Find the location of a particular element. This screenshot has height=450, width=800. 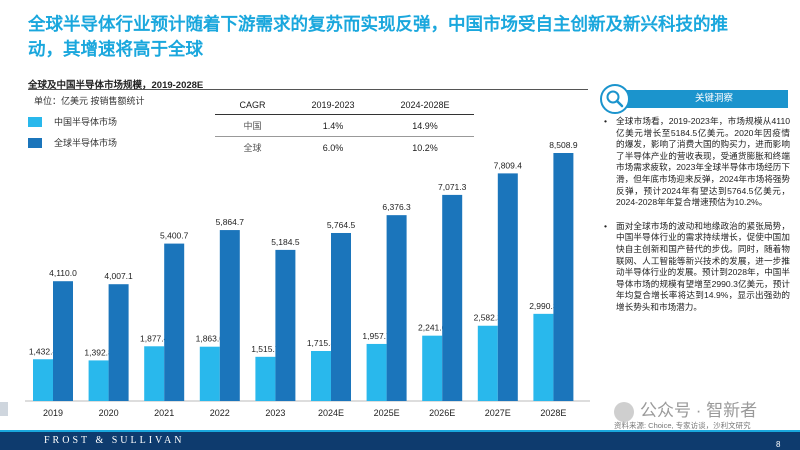

legend-label-china: 中国半导体市场 is located at coordinates (86, 122).